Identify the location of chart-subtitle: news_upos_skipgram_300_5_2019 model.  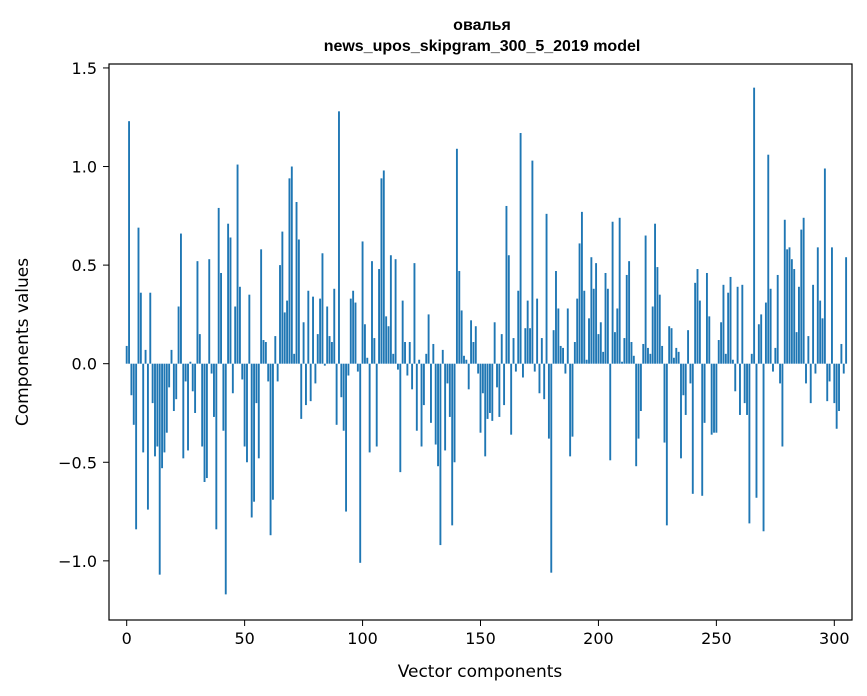
(482, 46).